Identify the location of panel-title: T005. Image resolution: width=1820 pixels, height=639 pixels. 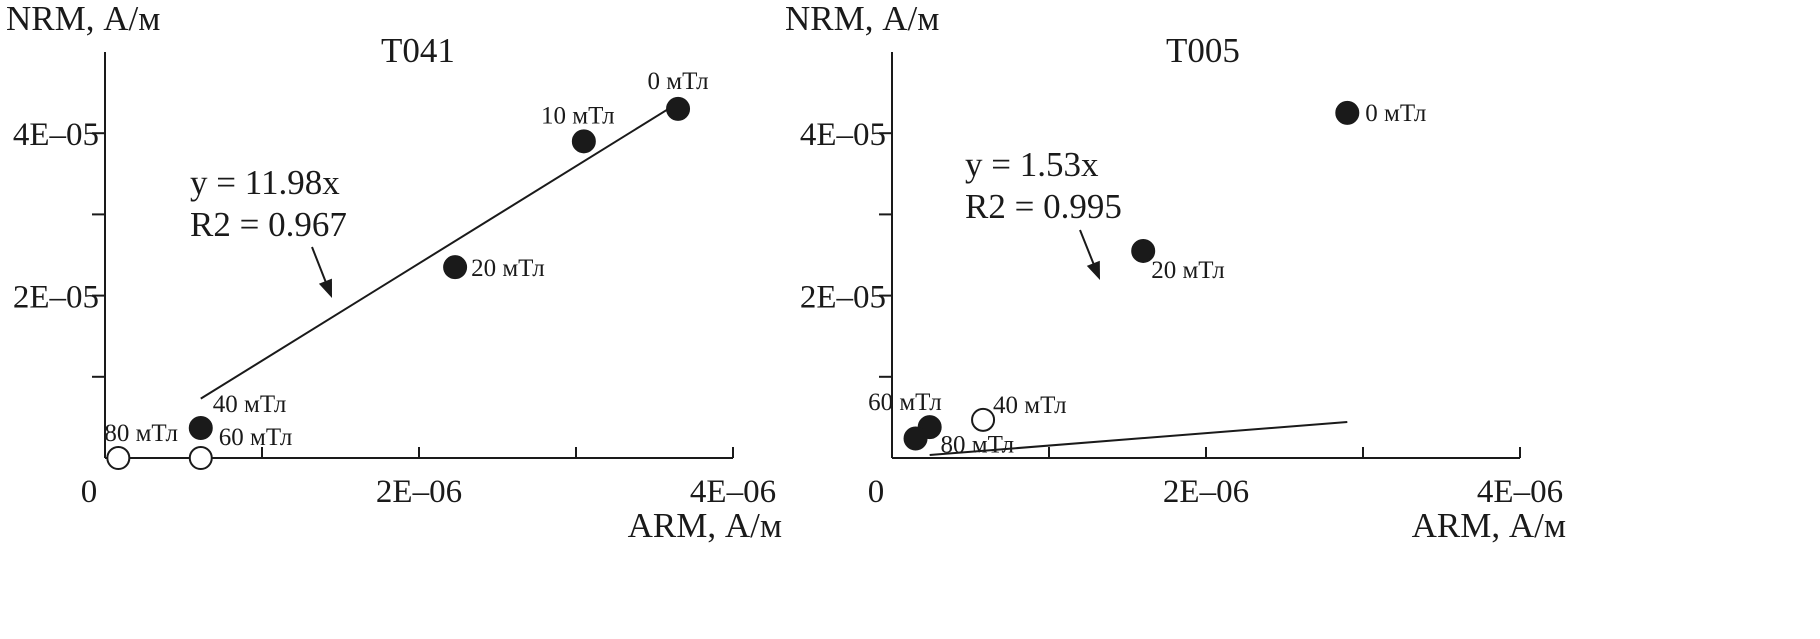
(1203, 50).